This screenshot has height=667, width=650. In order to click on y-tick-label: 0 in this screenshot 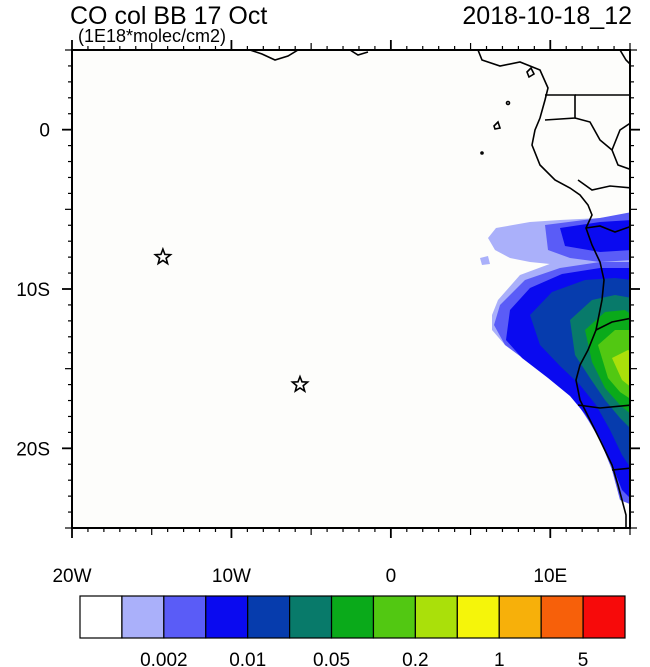, I will do `click(44, 131)`.